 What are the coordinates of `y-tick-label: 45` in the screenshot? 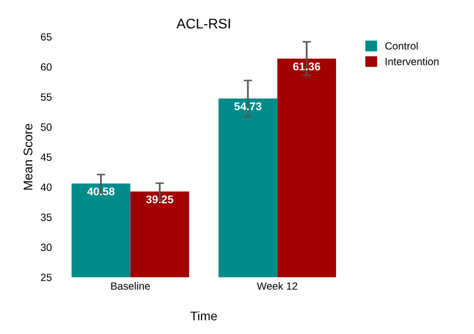 It's located at (46, 157).